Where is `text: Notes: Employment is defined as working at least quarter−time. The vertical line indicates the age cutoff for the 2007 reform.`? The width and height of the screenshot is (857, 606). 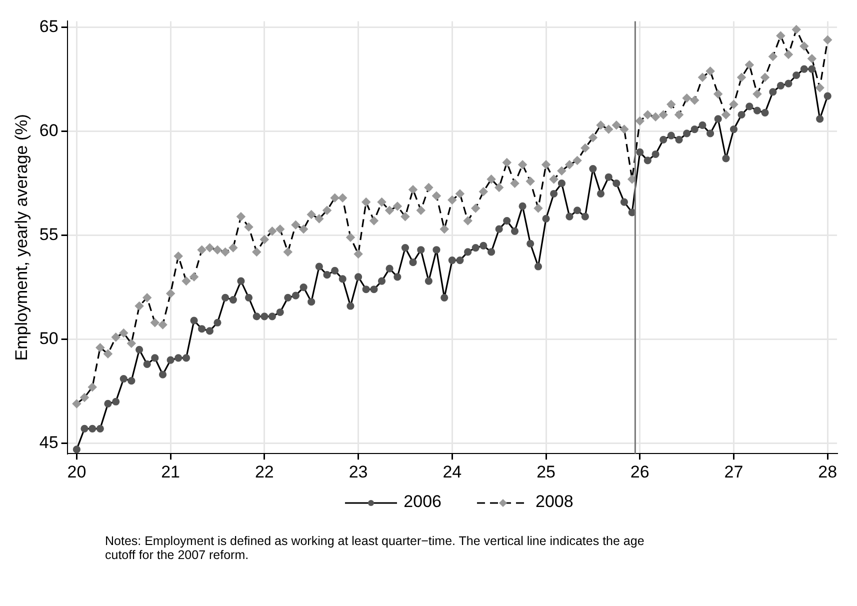
text: Notes: Employment is defined as working at least quarter−time. The vertical line indicates the age cutoff for the 2007 reform. is located at coordinates (375, 548).